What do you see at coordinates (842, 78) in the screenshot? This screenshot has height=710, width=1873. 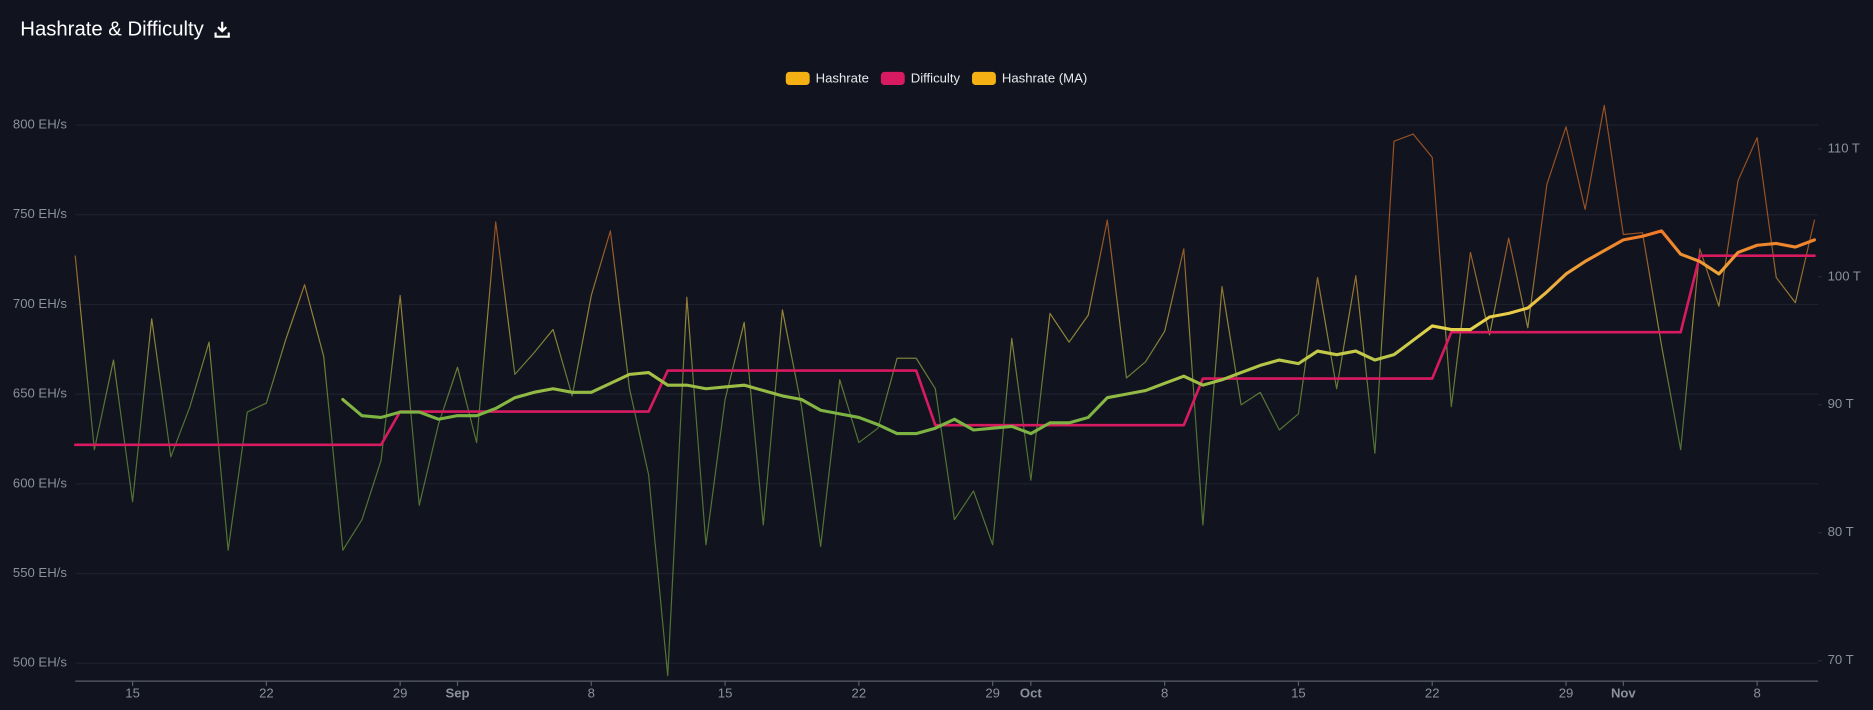 I see `legend-label: Hashrate` at bounding box center [842, 78].